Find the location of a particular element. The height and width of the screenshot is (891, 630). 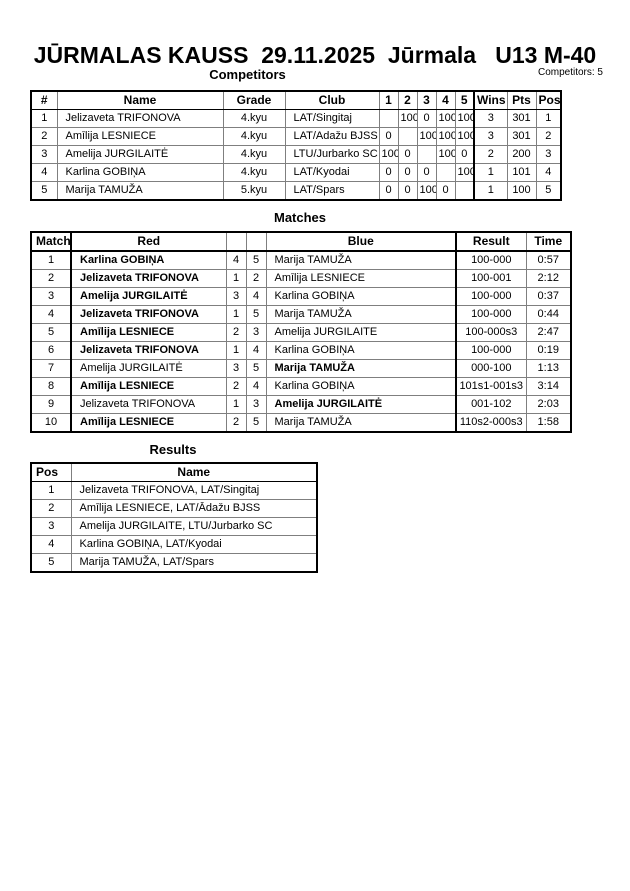

competitor-club: LAT/Spars is located at coordinates (332, 191).